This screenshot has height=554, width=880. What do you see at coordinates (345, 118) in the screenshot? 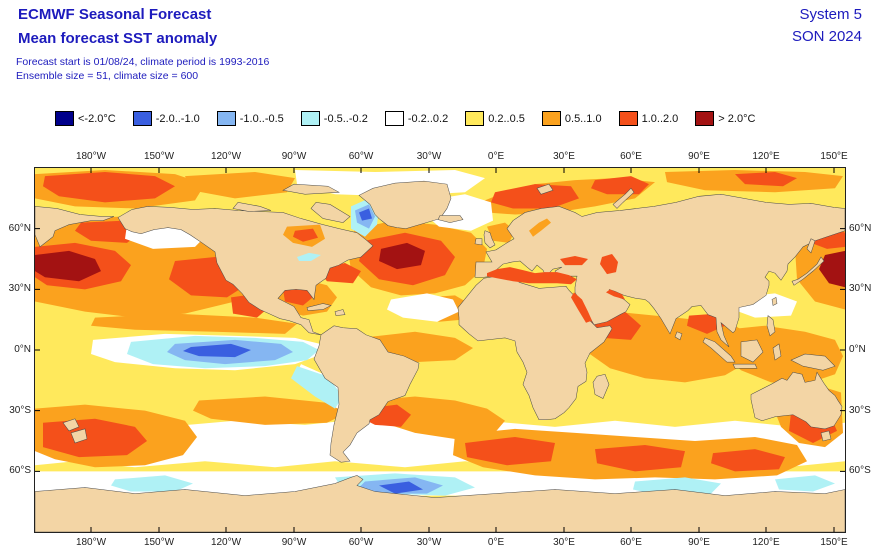
I see `legend-label: -0.5..-0.2` at bounding box center [345, 118].